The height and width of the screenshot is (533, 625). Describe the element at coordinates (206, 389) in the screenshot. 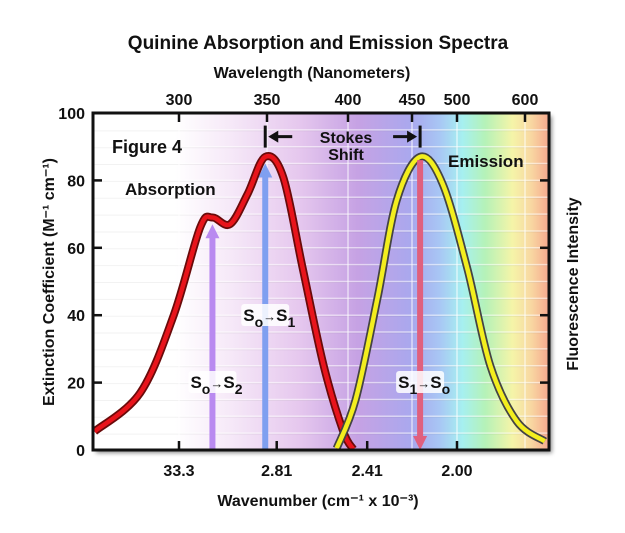

I see `s0-s2-label-part: o` at that location.